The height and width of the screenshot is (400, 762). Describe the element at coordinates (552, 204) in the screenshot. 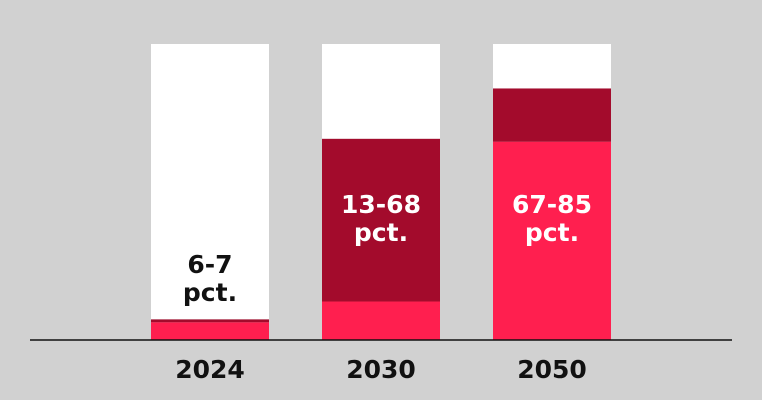

I see `bar-label-line1: 67-85` at that location.